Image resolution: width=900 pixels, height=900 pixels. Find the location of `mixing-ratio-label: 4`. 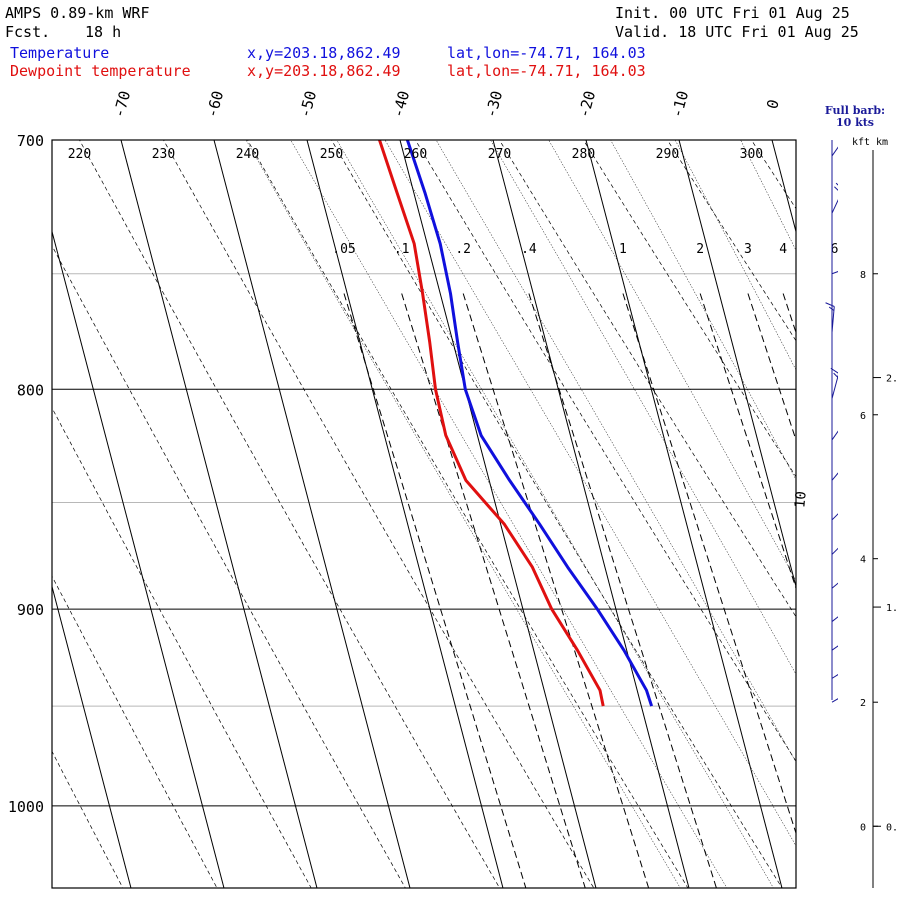

mixing-ratio-label: 4 is located at coordinates (783, 249).